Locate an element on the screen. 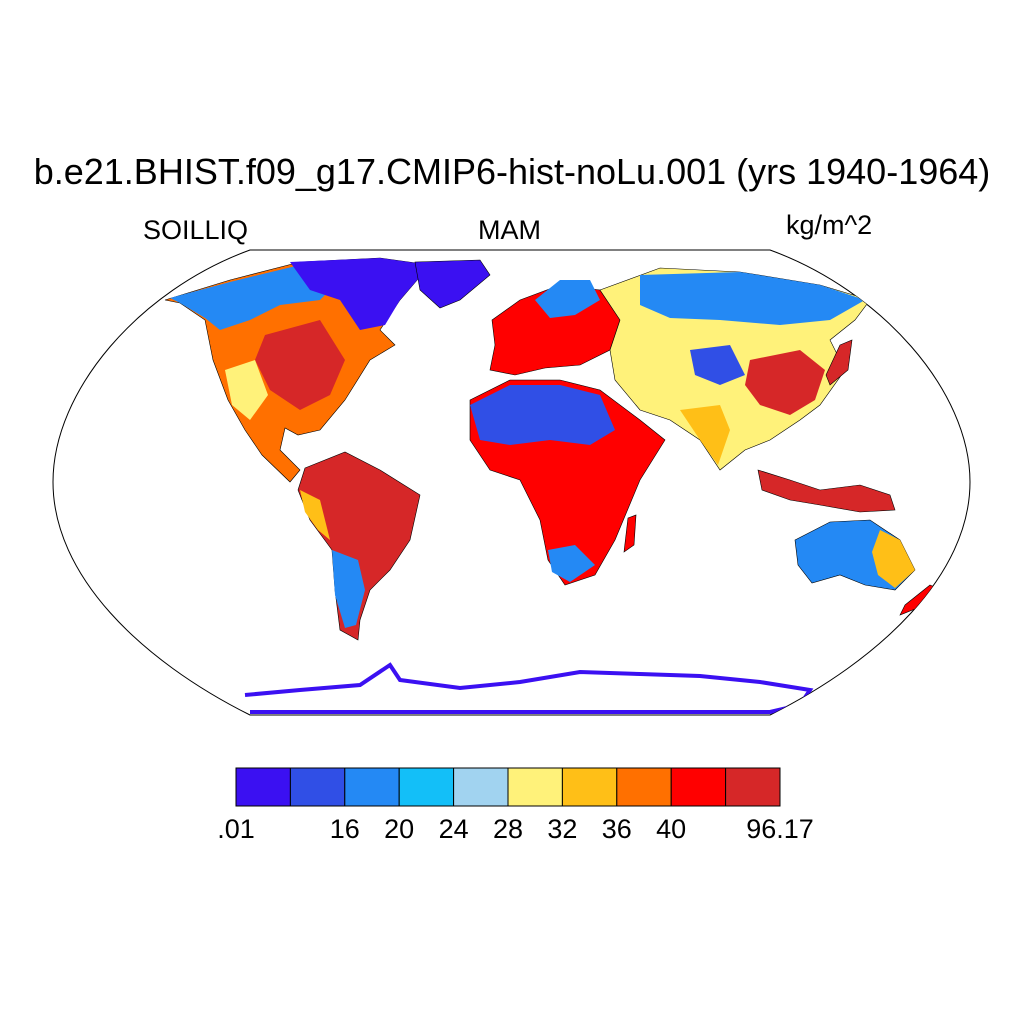 The width and height of the screenshot is (1024, 1024). land-india is located at coordinates (705, 435).